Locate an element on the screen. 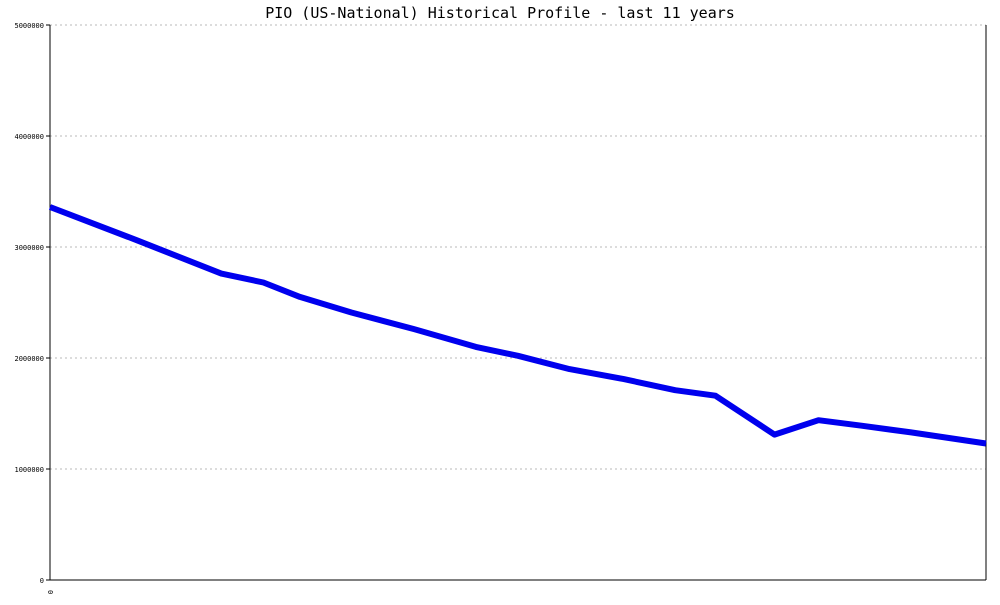 This screenshot has width=1000, height=605. tick-labels: 0 1000000 2000000 3000000 4000000 5000000 0 is located at coordinates (34, 308).